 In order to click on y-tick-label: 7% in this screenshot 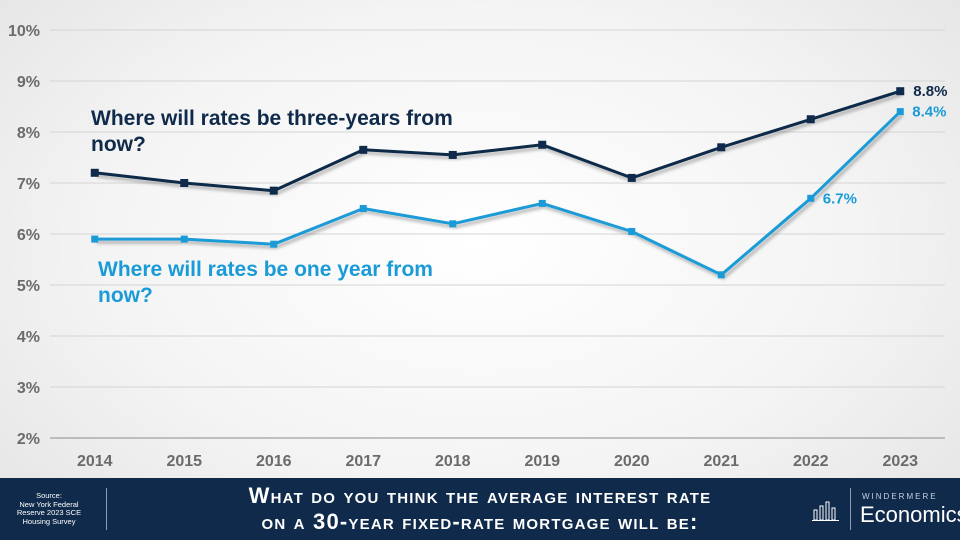, I will do `click(28, 184)`.